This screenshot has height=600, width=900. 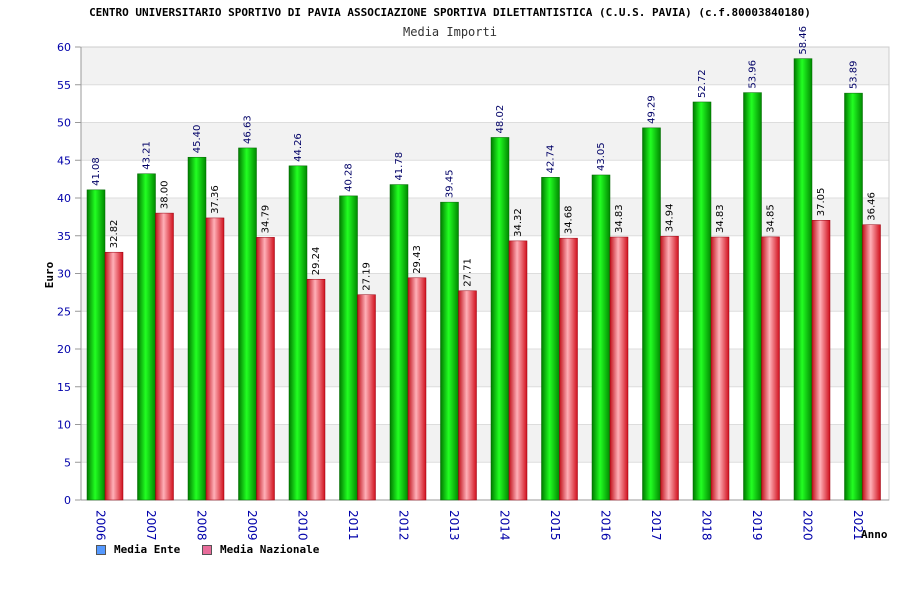 What do you see at coordinates (872, 206) in the screenshot?
I see `data-label: 36.46` at bounding box center [872, 206].